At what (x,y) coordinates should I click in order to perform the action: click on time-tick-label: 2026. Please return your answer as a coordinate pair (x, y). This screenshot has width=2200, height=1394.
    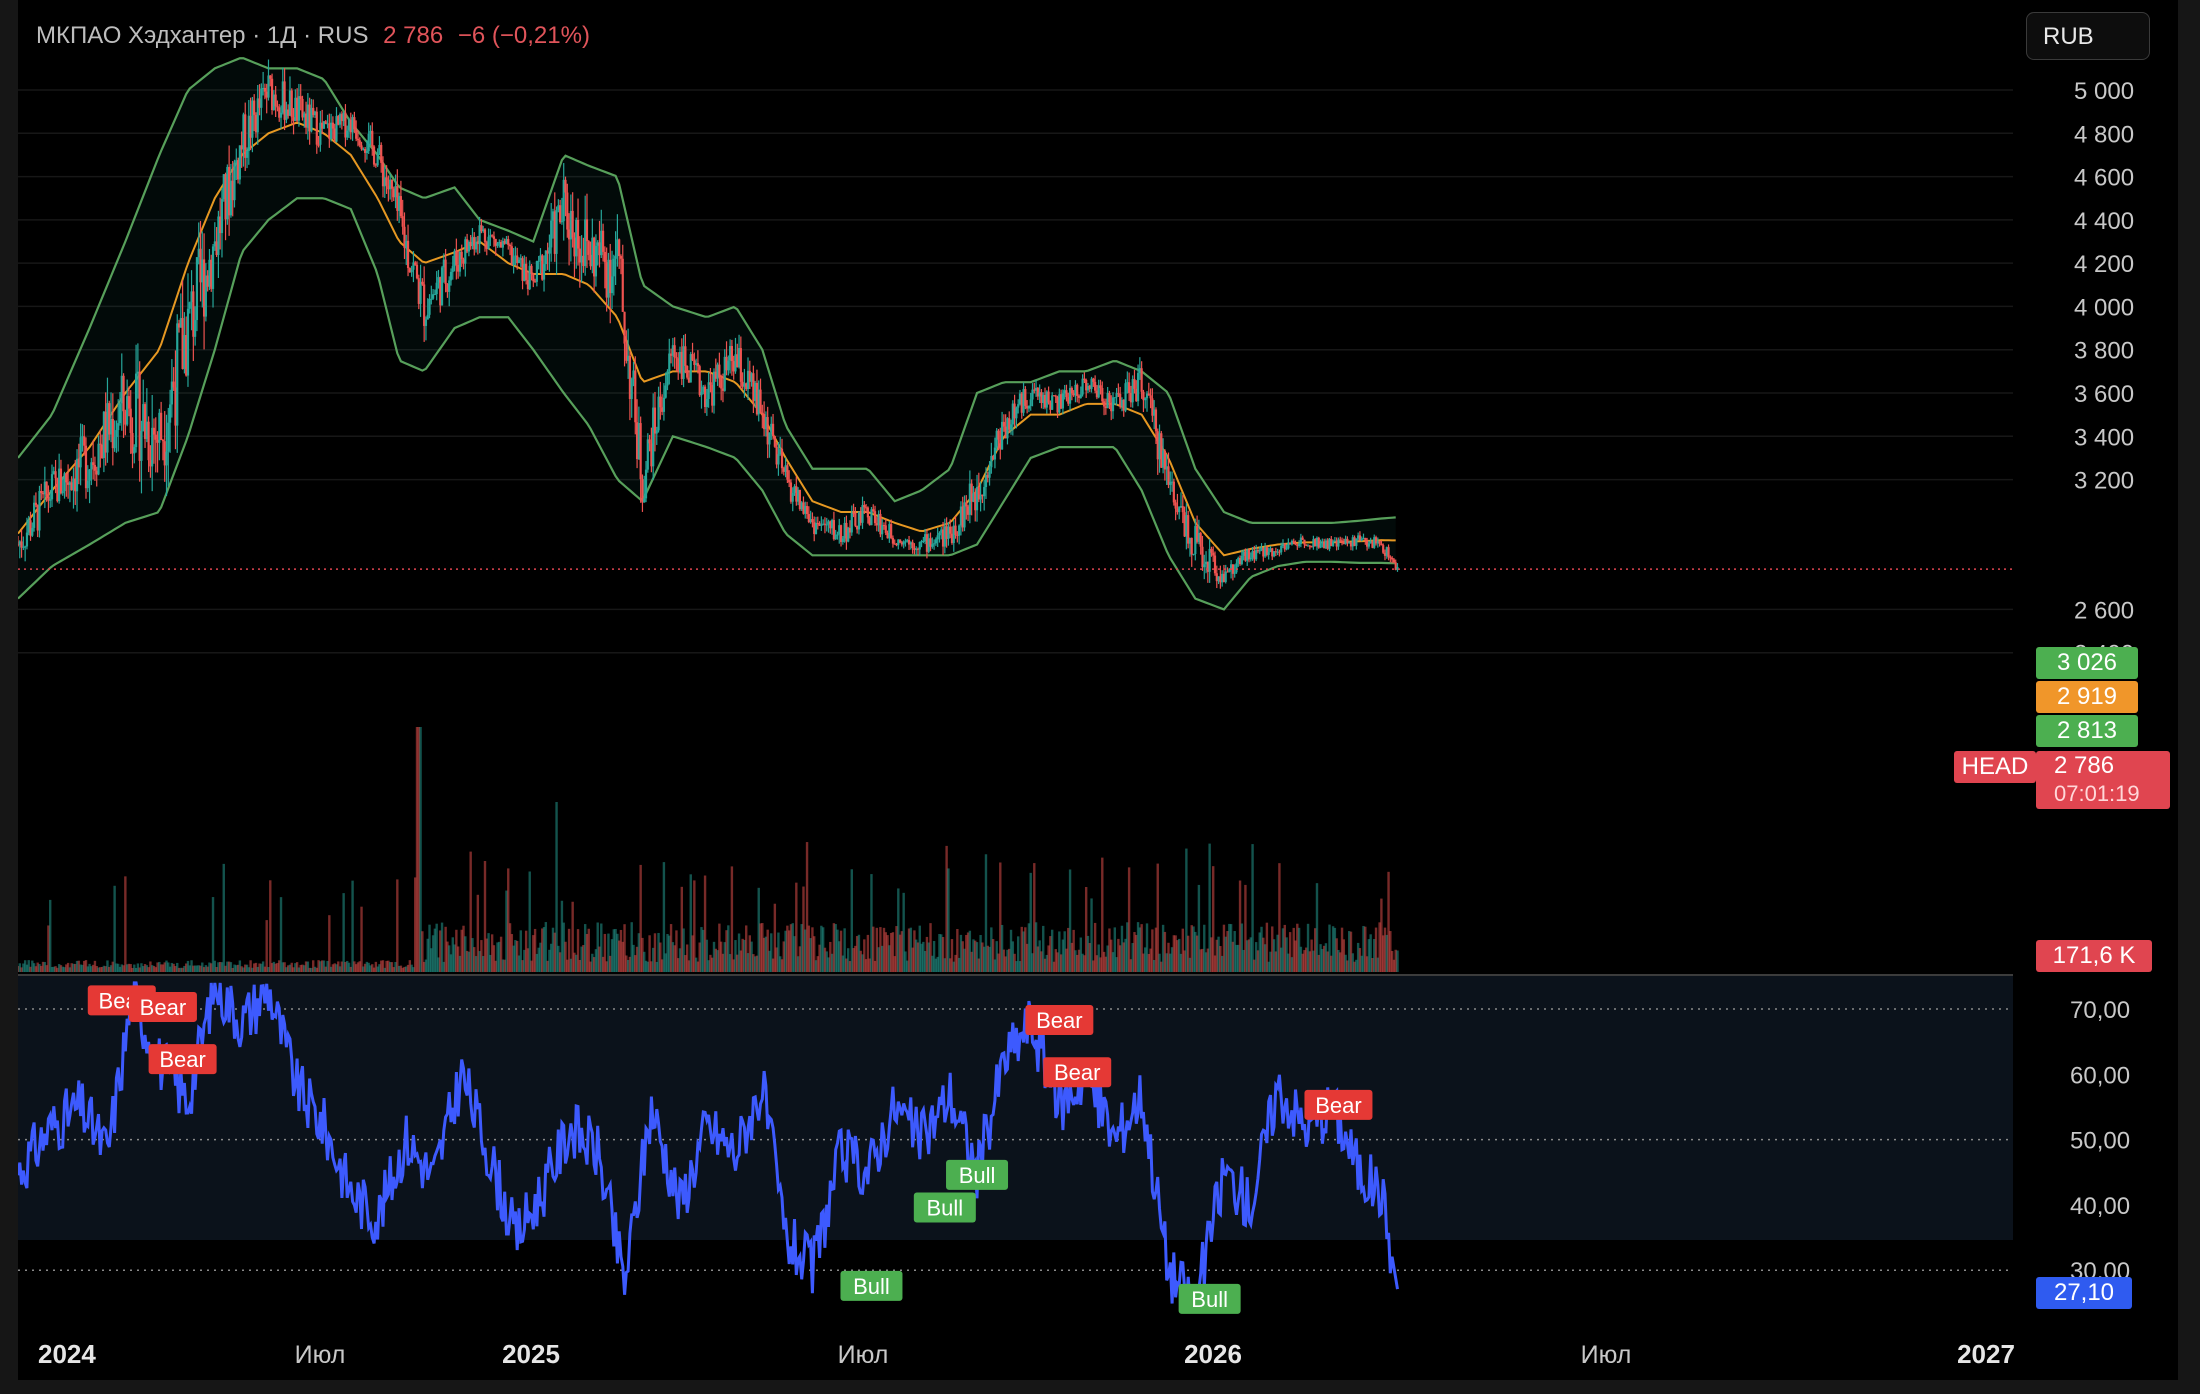
    Looking at the image, I should click on (1213, 1354).